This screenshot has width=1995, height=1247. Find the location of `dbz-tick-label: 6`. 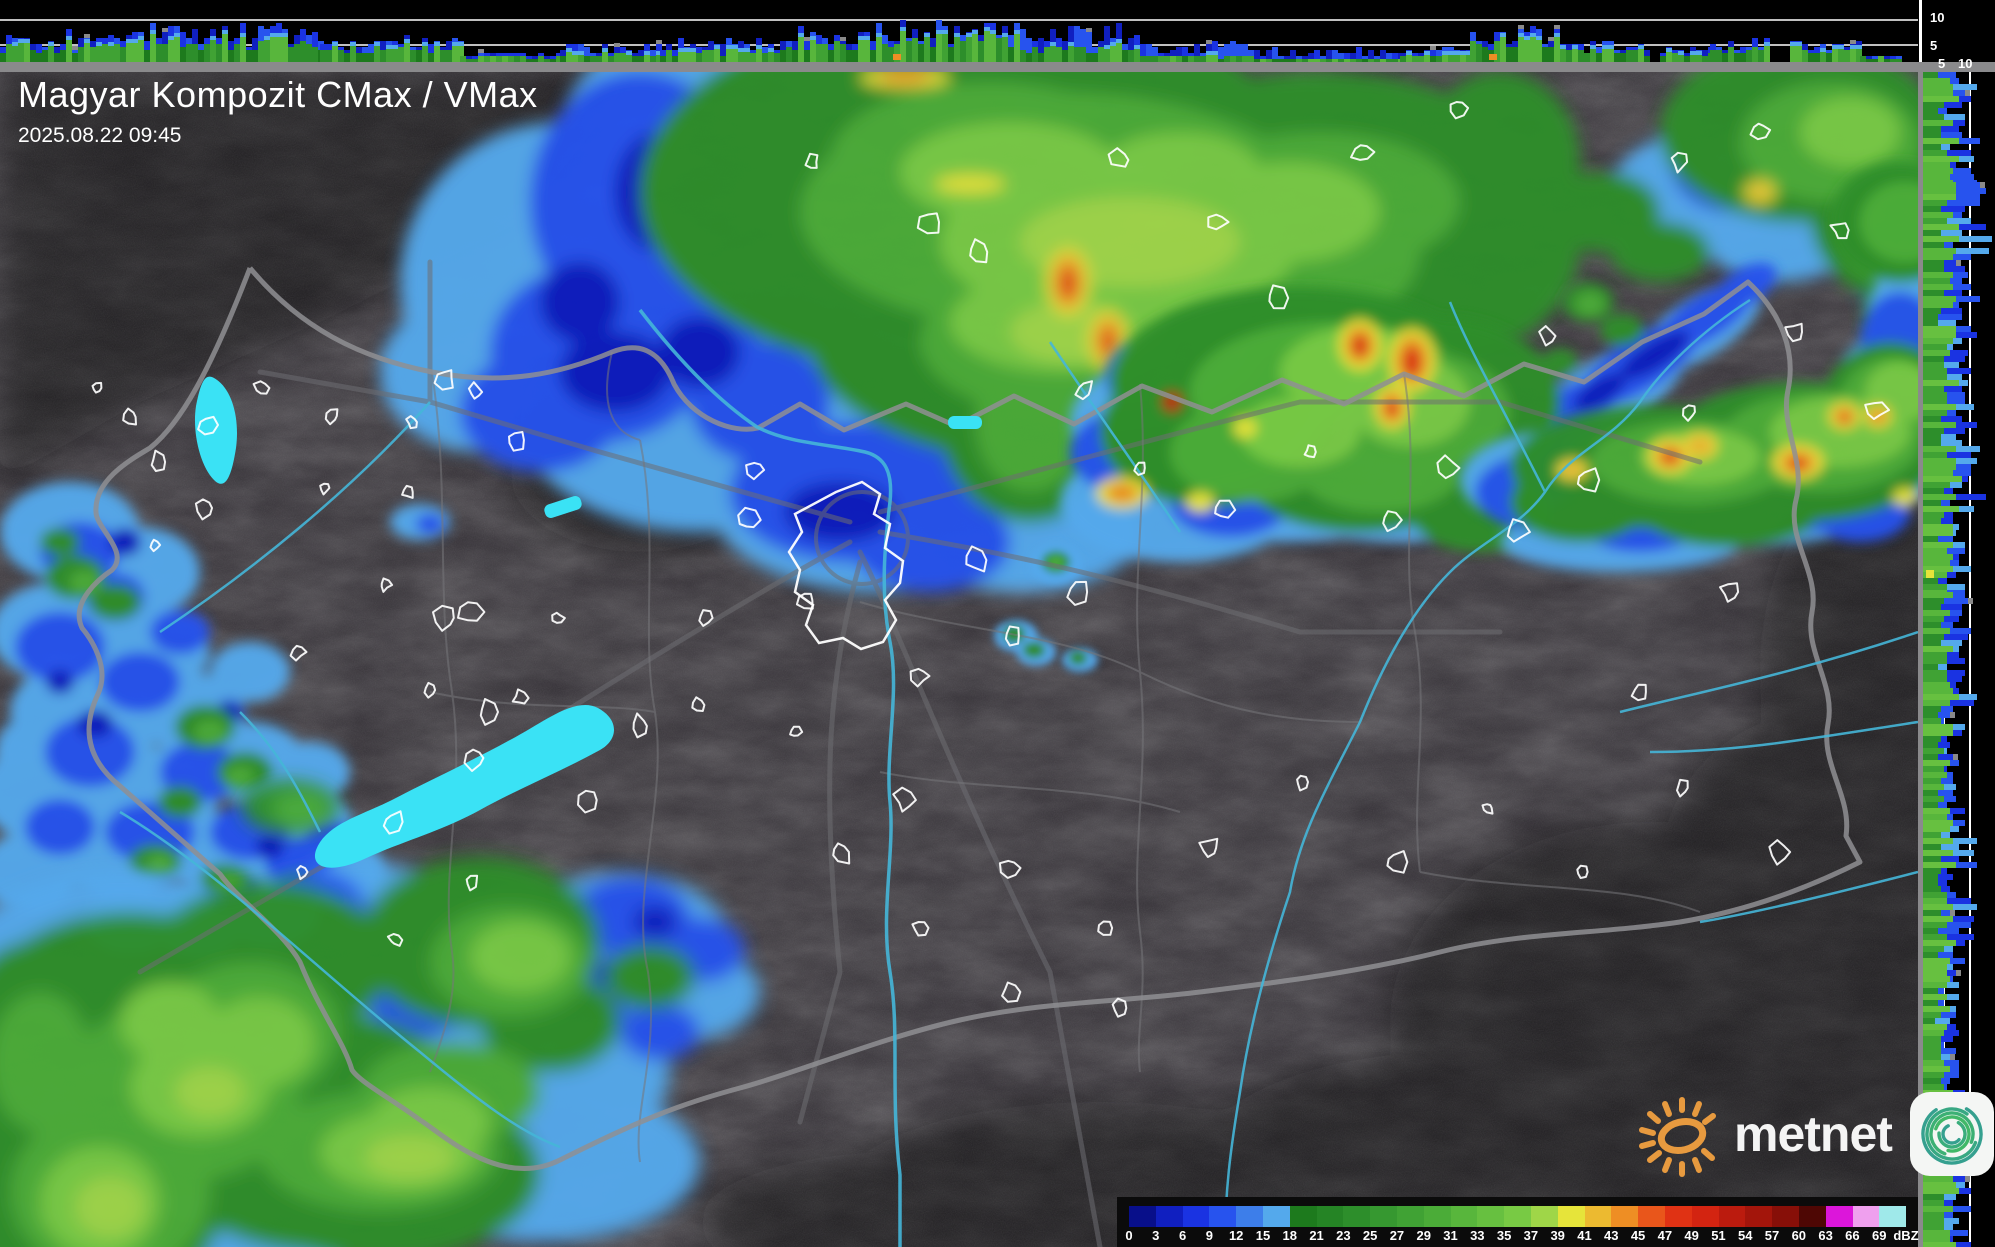

dbz-tick-label: 6 is located at coordinates (1182, 1235).